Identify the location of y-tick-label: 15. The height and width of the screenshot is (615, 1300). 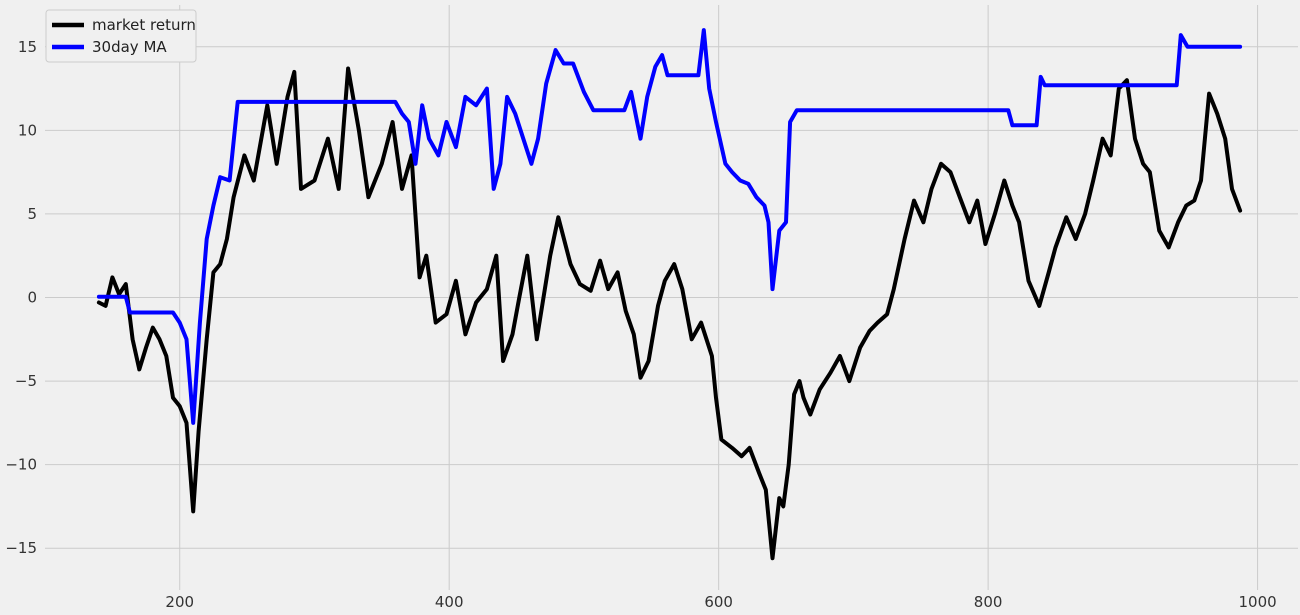
(27, 47).